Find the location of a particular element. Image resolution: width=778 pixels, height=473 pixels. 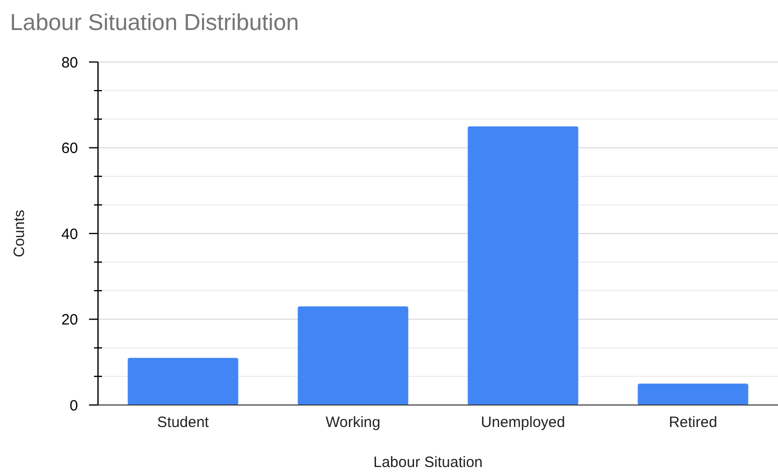

x-tick-label: Working is located at coordinates (353, 422).